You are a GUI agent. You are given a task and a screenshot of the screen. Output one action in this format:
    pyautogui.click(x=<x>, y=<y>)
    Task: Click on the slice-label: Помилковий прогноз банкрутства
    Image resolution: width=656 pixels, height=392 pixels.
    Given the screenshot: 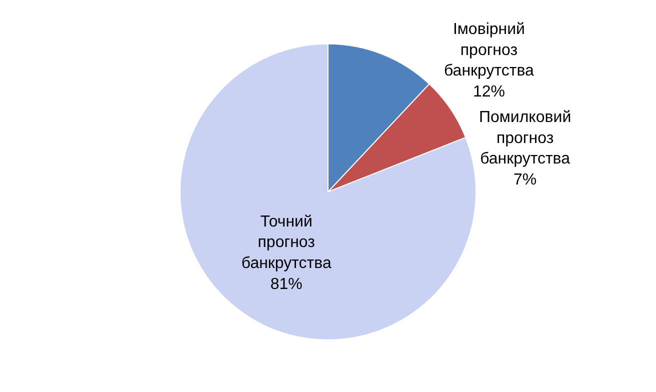 What is the action you would take?
    pyautogui.click(x=525, y=138)
    